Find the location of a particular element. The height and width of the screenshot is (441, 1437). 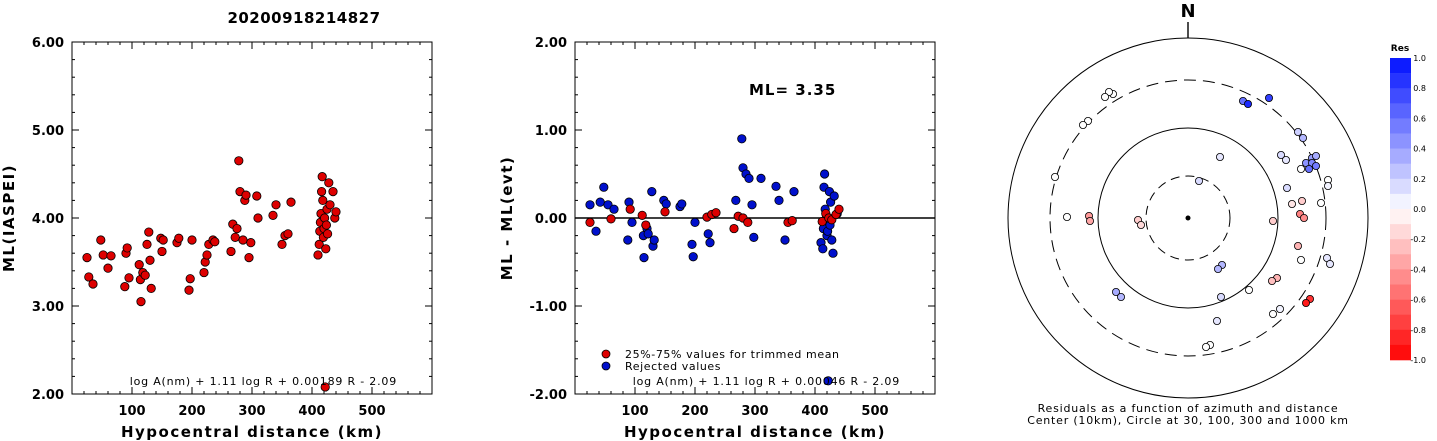

north-label: N is located at coordinates (1187, 11).